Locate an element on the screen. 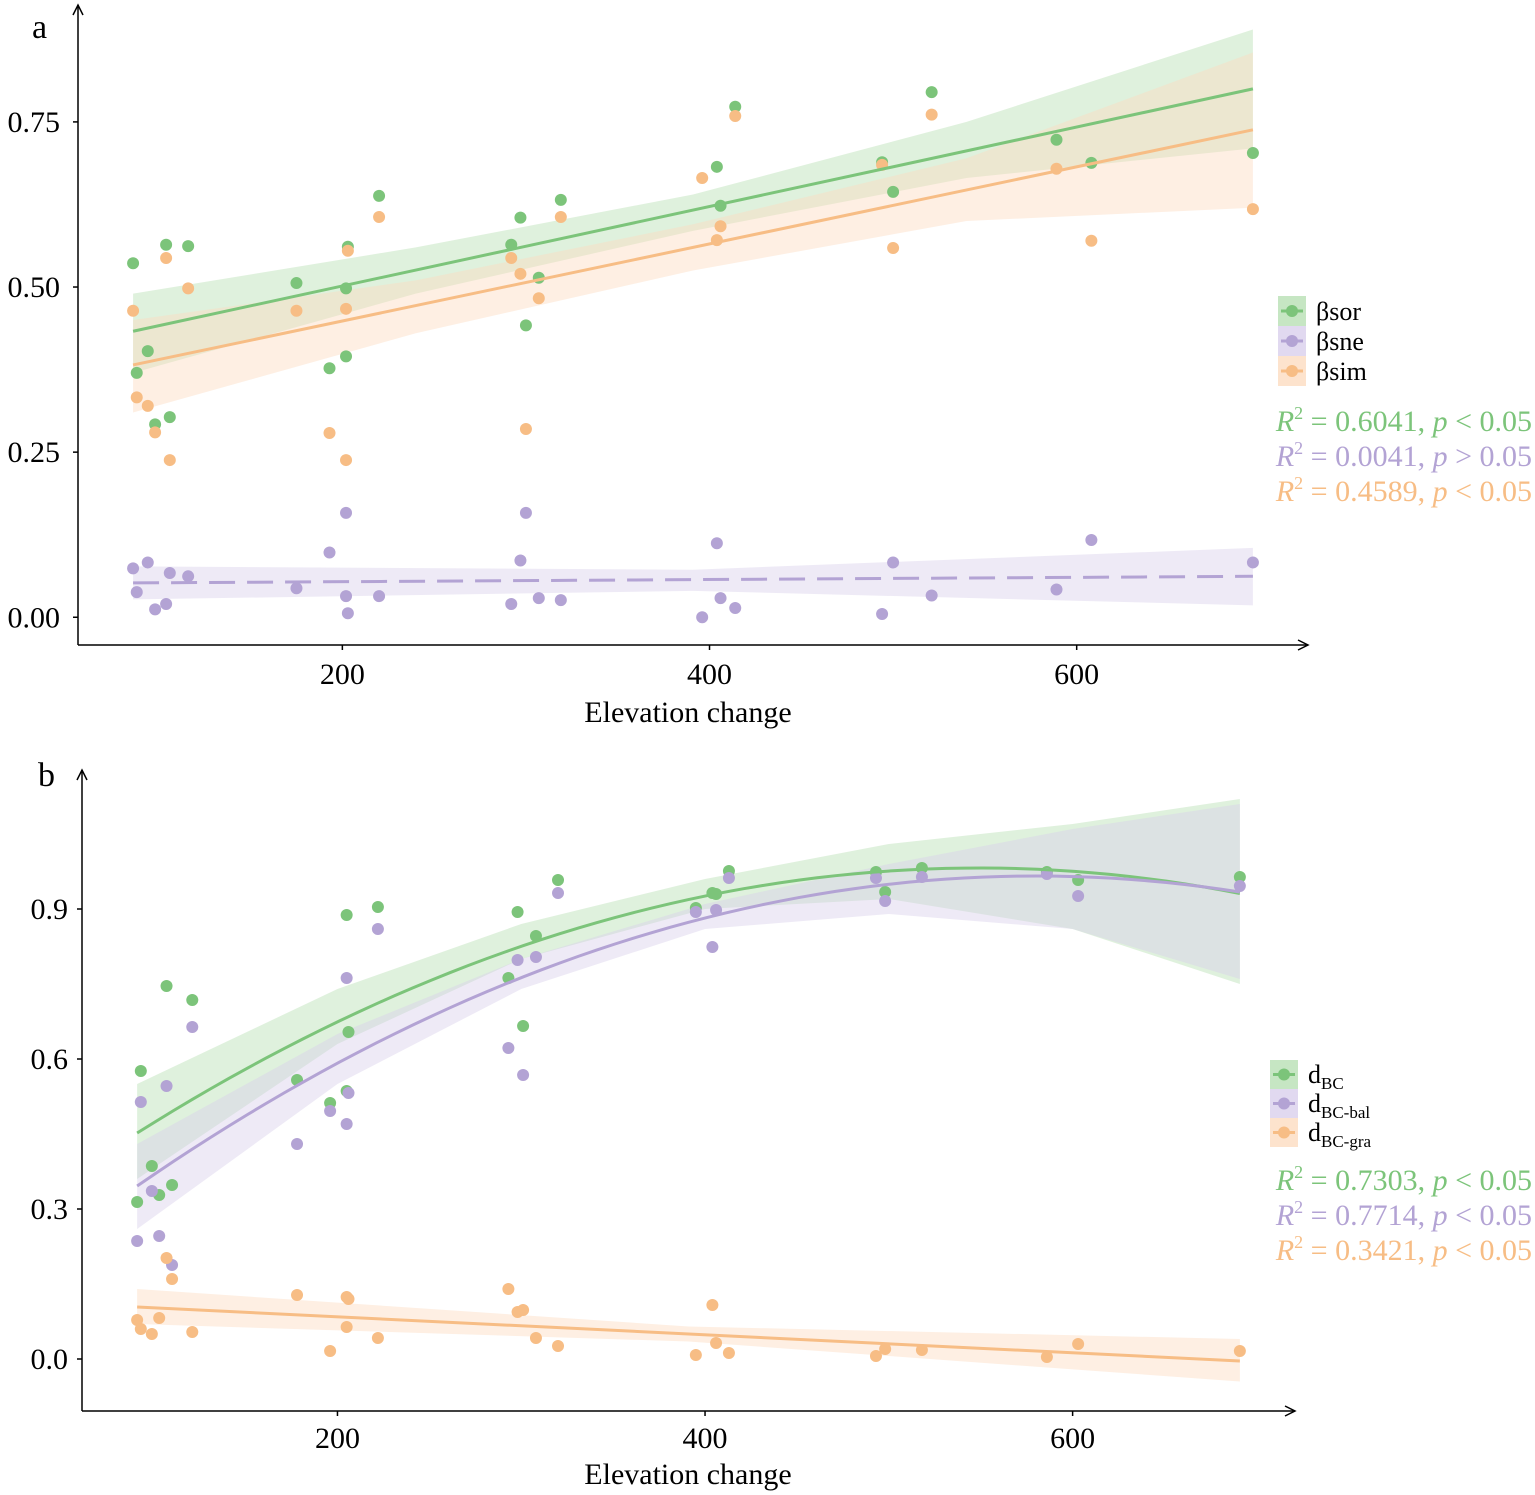  x-tick-label: 200 is located at coordinates (337, 1438).